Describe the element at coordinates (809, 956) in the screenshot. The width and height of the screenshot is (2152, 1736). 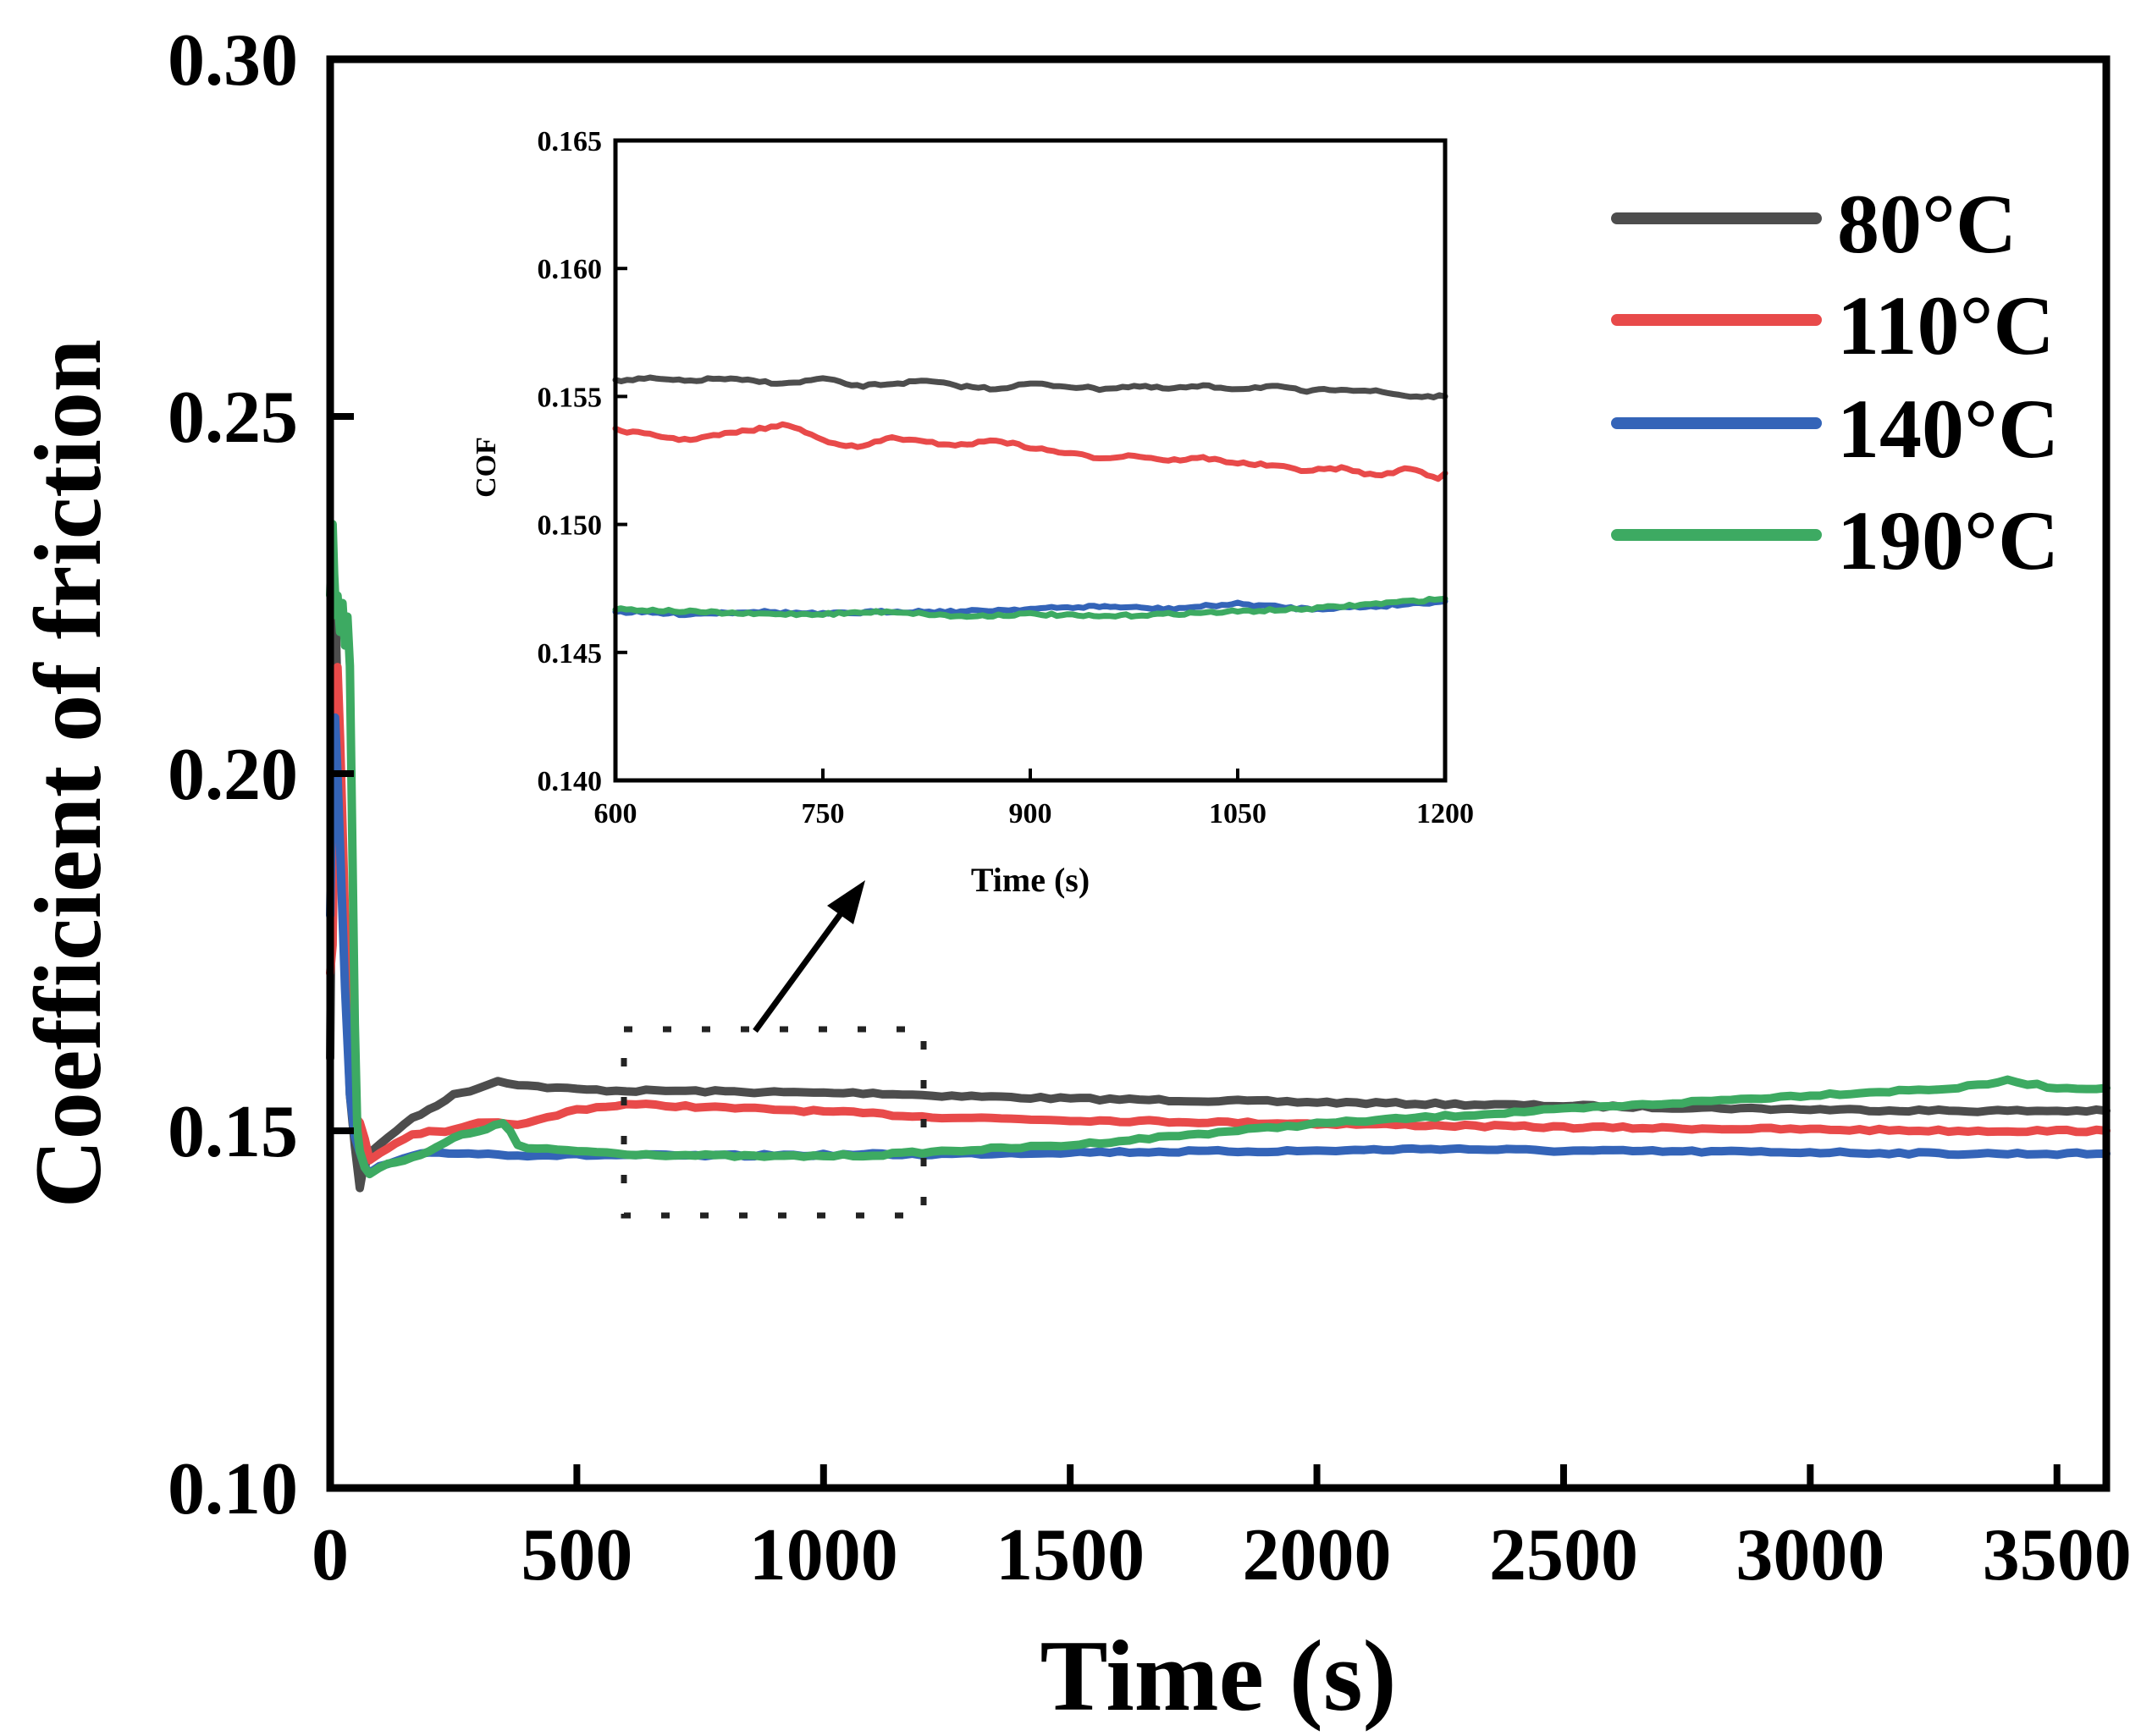
I see `zoom-arrow` at that location.